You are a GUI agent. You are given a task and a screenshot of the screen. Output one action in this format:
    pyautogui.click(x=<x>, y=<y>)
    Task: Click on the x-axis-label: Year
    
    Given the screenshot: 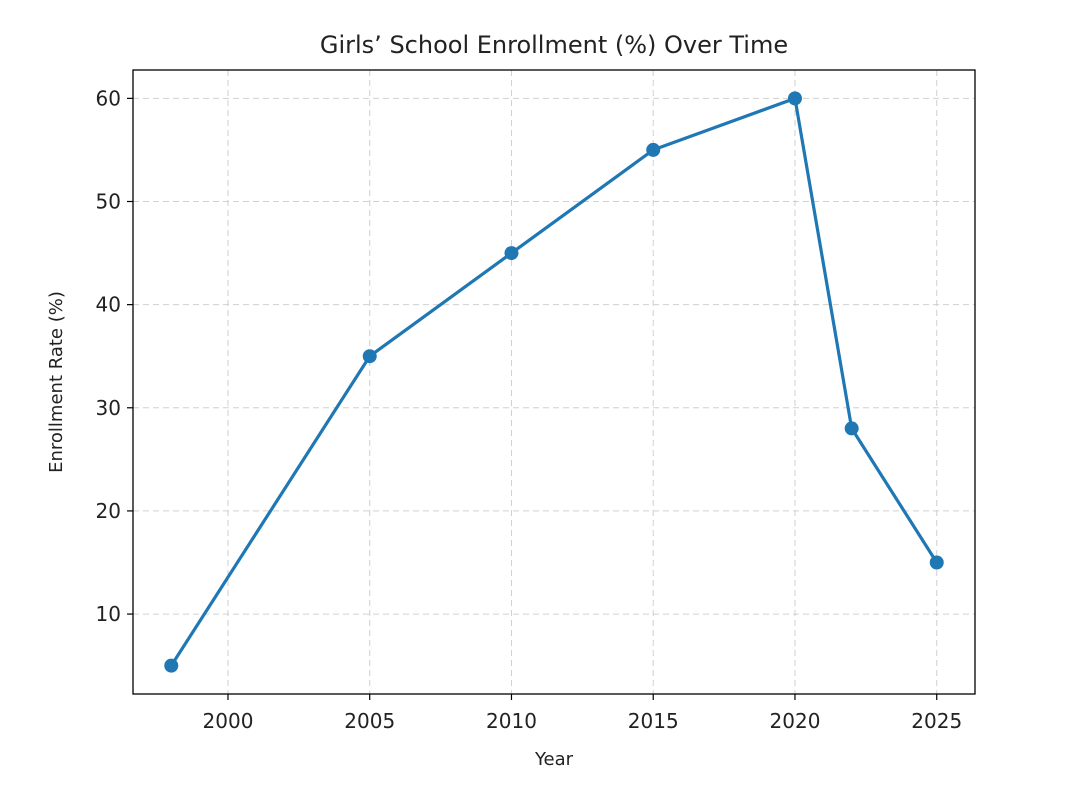 What is the action you would take?
    pyautogui.click(x=554, y=759)
    